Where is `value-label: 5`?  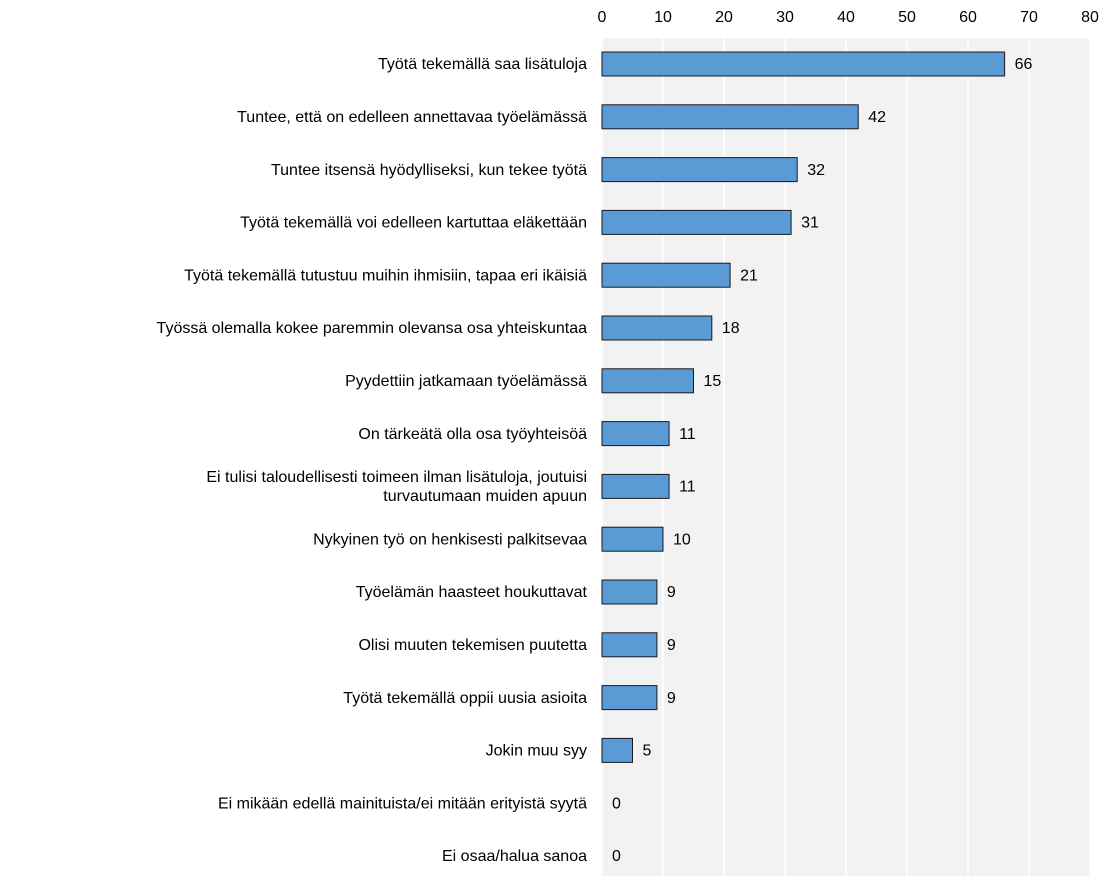
value-label: 5 is located at coordinates (647, 751).